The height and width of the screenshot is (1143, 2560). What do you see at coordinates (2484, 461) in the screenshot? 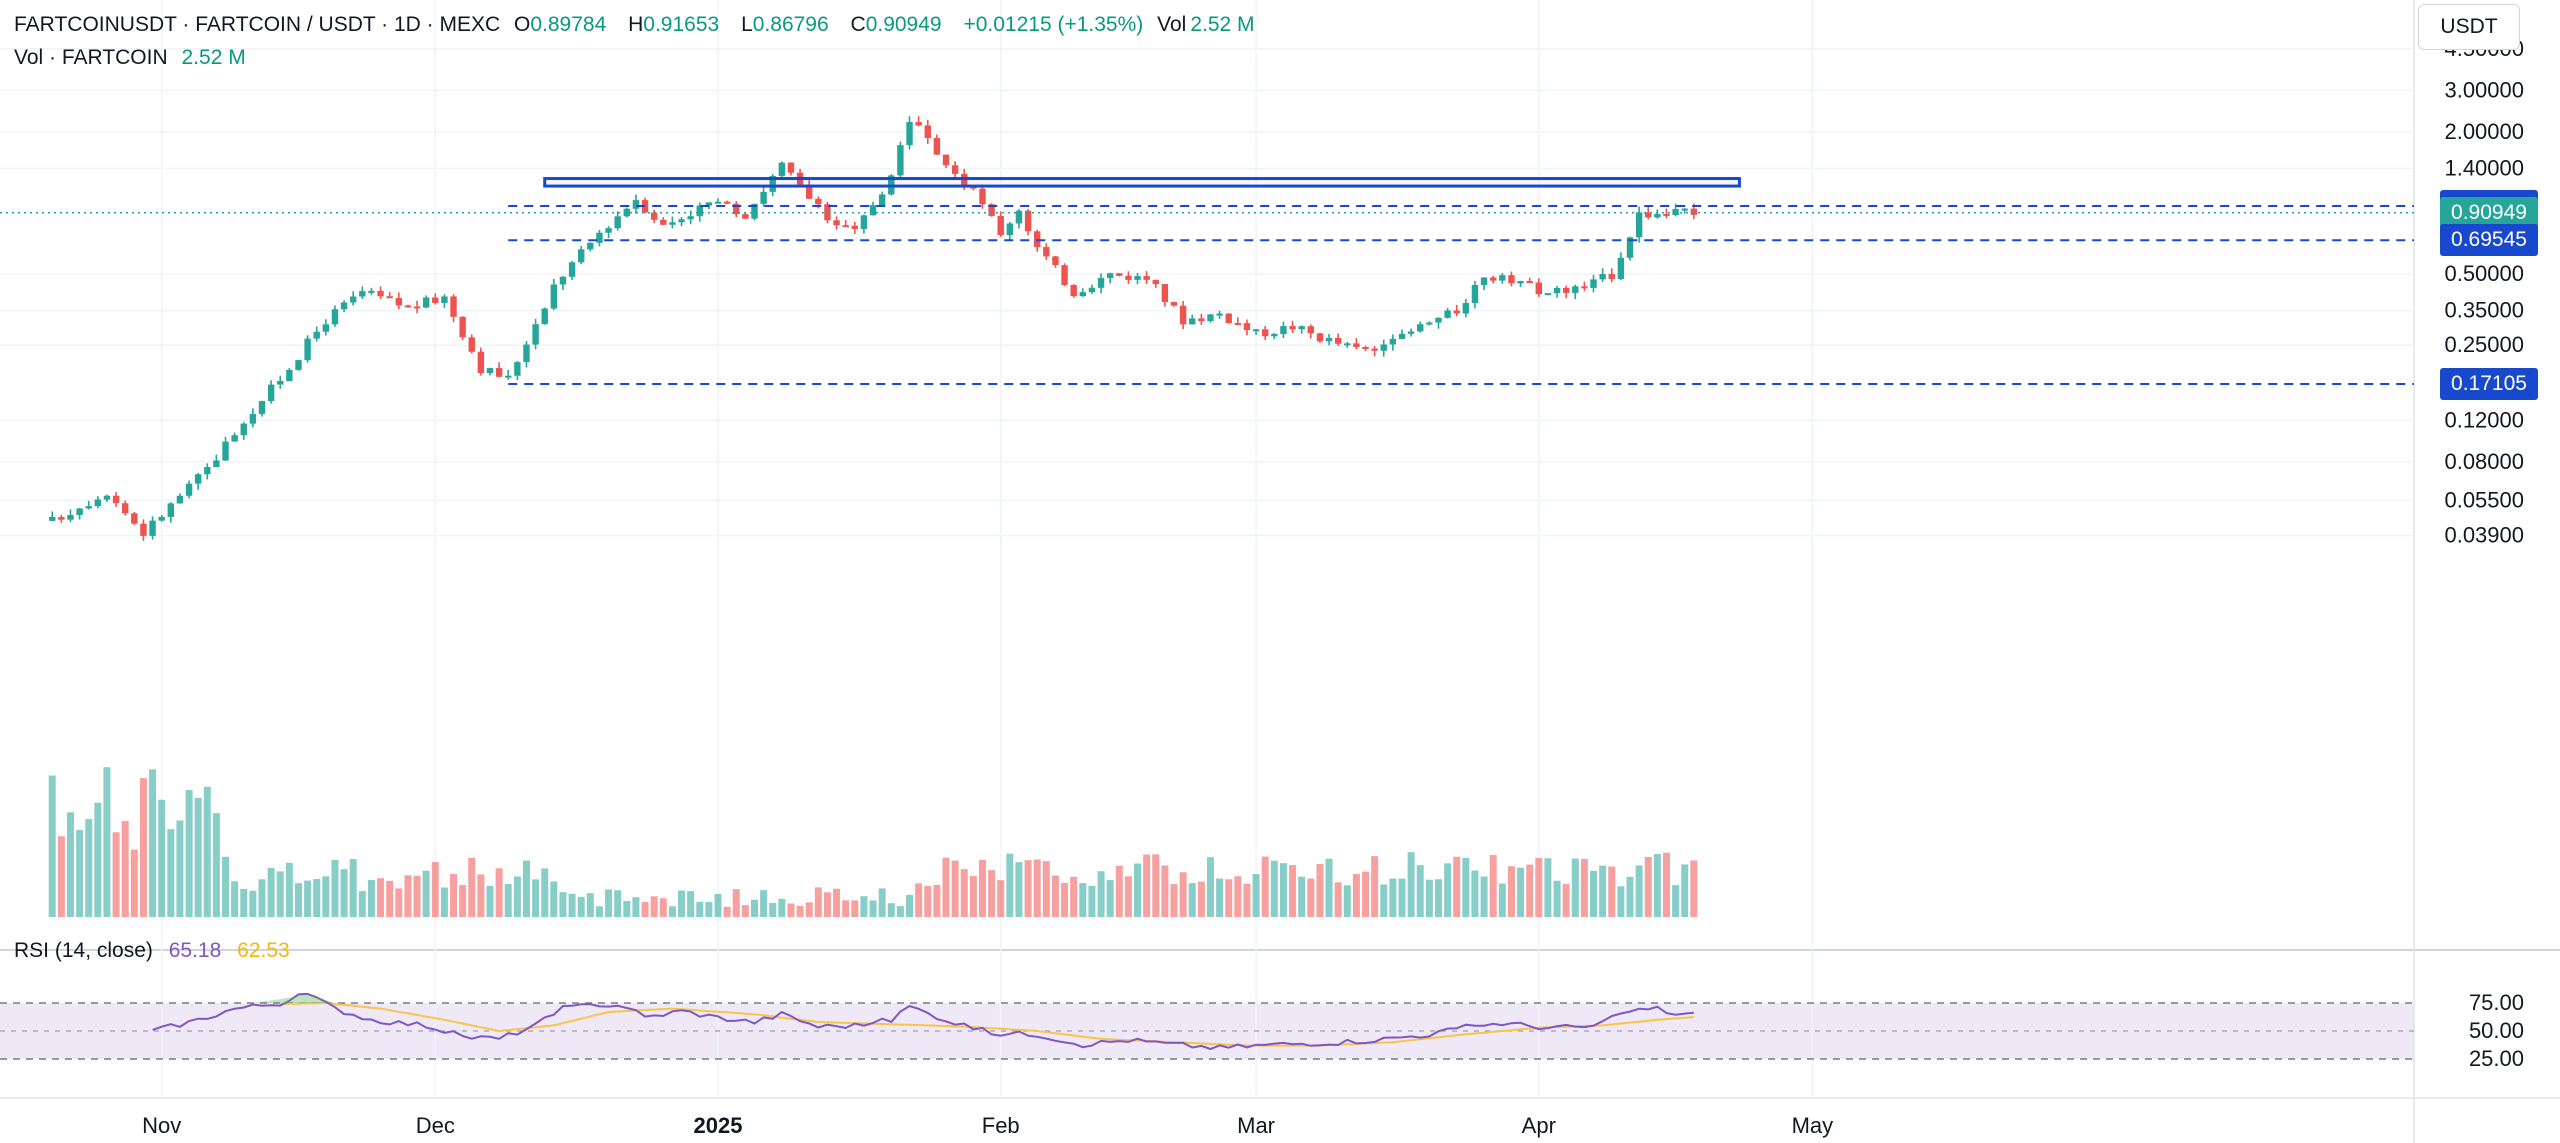
I see `price-axis-label: 0.08000` at bounding box center [2484, 461].